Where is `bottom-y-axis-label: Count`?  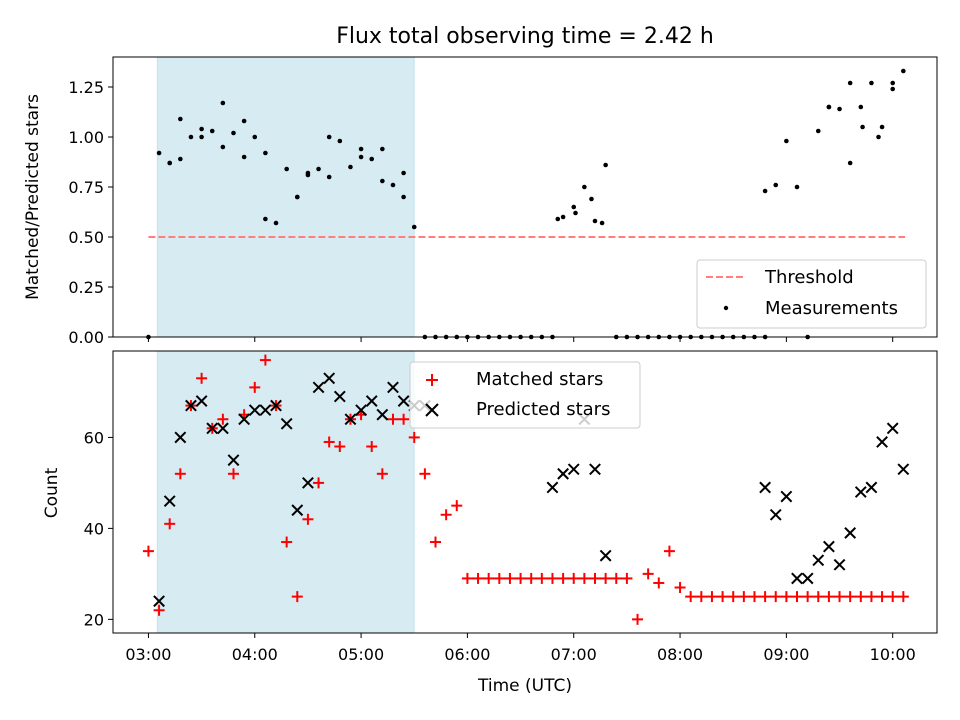
bottom-y-axis-label: Count is located at coordinates (52, 492).